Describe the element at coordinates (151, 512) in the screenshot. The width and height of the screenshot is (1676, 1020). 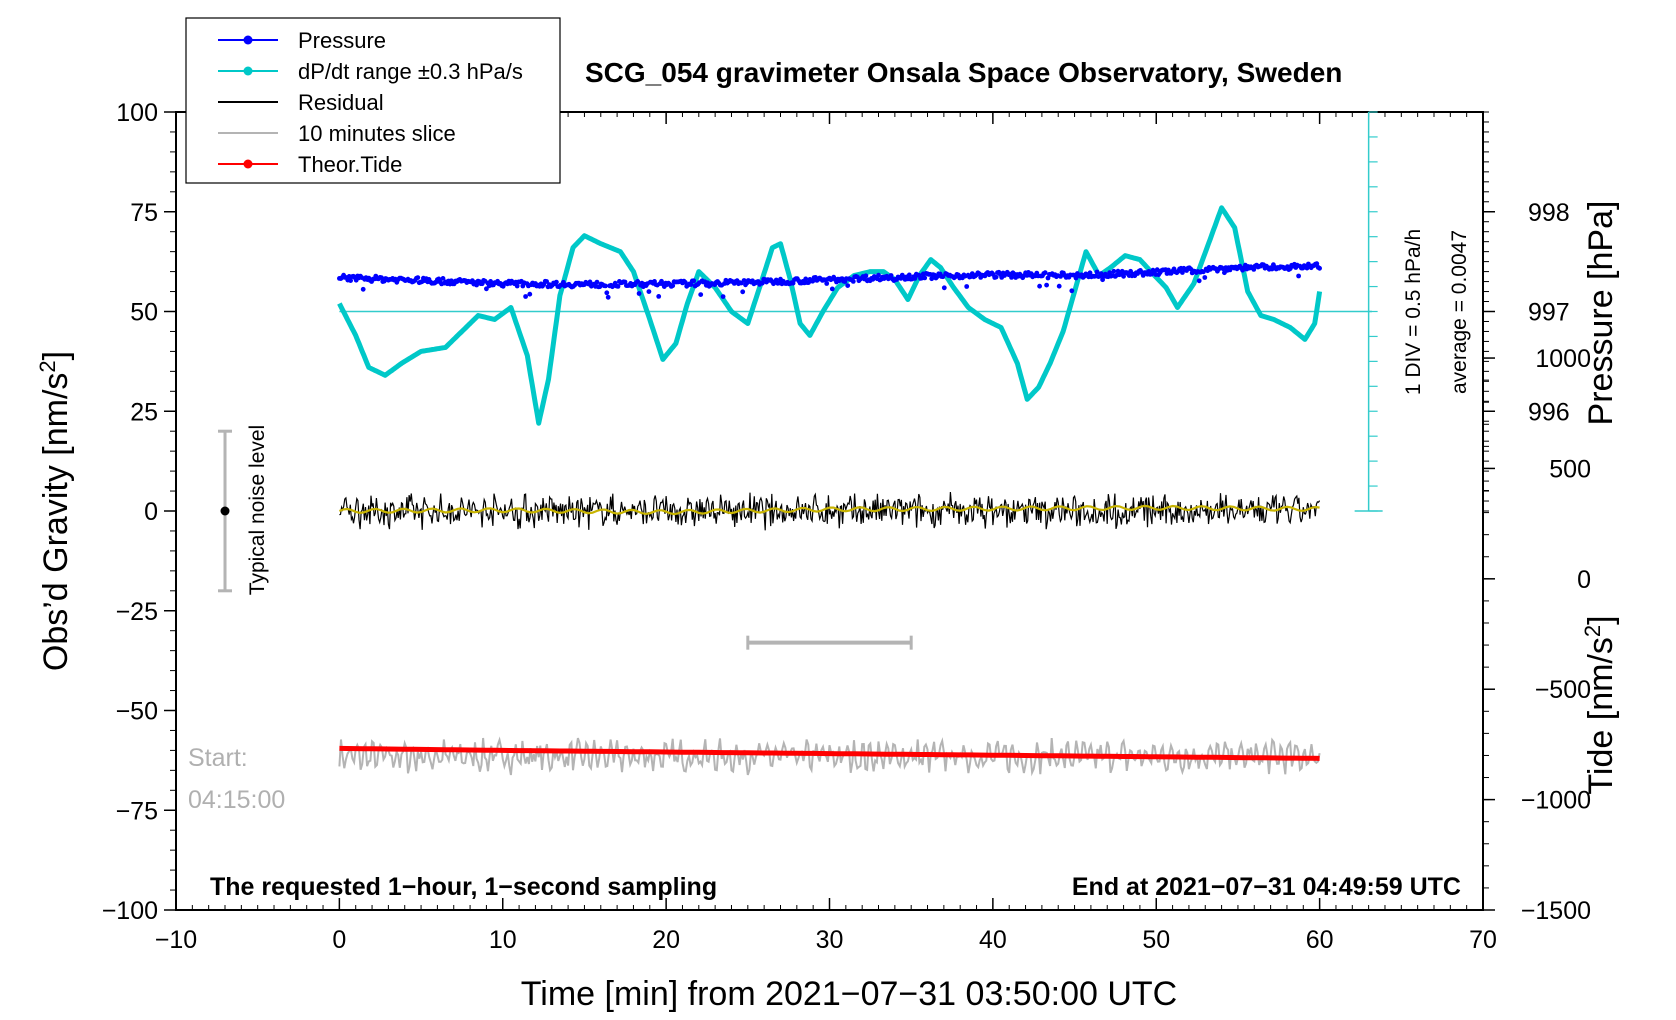
I see `y-tick-label: 0` at that location.